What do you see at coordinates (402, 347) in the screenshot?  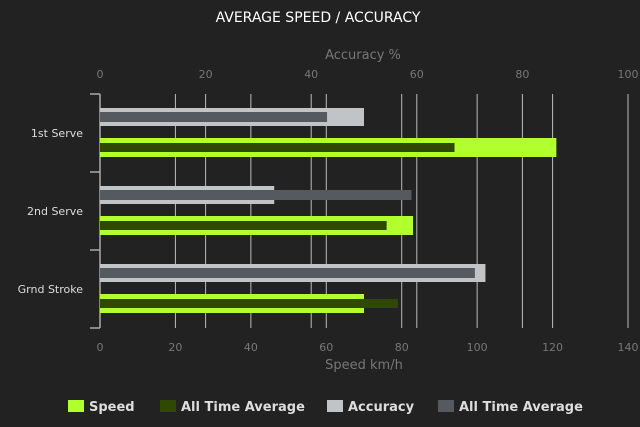 I see `speed-tick-label: 80` at bounding box center [402, 347].